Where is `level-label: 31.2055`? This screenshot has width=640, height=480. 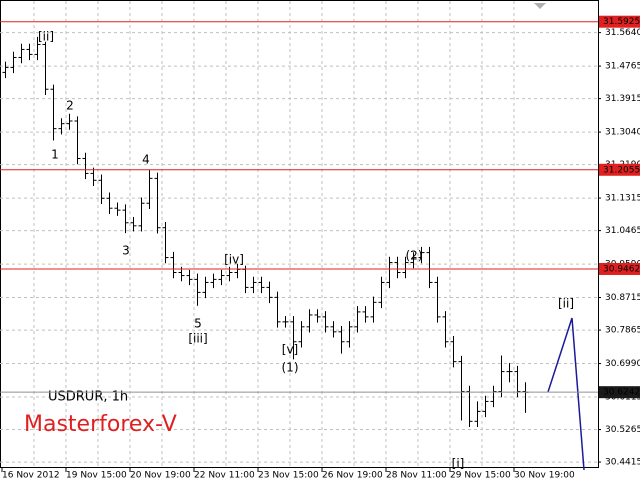 level-label: 31.2055 is located at coordinates (621, 170).